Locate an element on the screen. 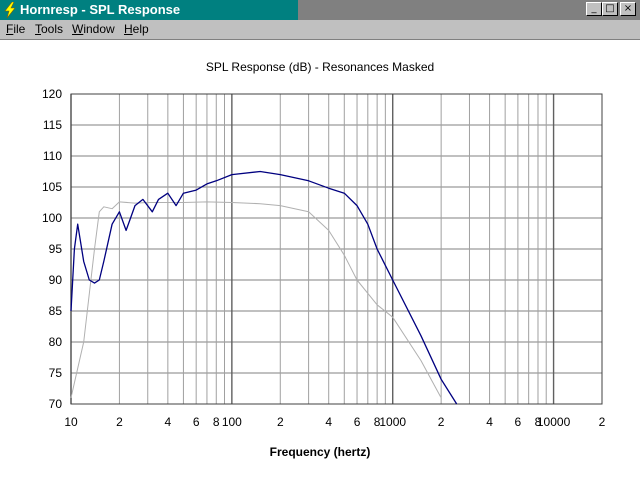 The height and width of the screenshot is (480, 640). y-tick-label: 120 is located at coordinates (52, 94).